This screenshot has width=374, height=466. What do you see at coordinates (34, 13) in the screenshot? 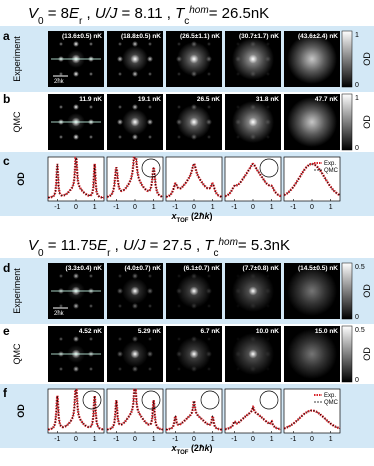
I see `title-part: V` at bounding box center [34, 13].